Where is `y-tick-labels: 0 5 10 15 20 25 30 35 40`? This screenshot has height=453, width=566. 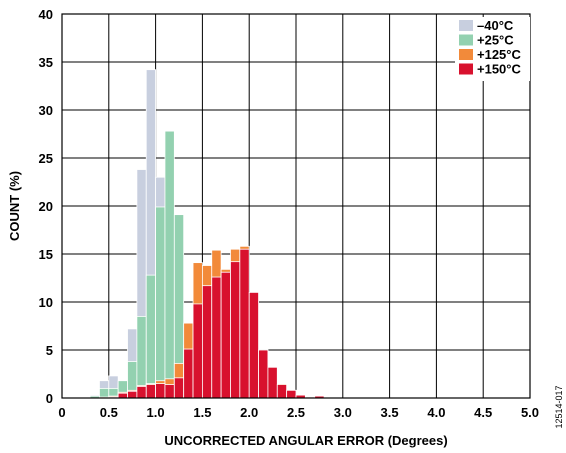 y-tick-labels: 0 5 10 15 20 25 30 35 40 is located at coordinates (46, 206).